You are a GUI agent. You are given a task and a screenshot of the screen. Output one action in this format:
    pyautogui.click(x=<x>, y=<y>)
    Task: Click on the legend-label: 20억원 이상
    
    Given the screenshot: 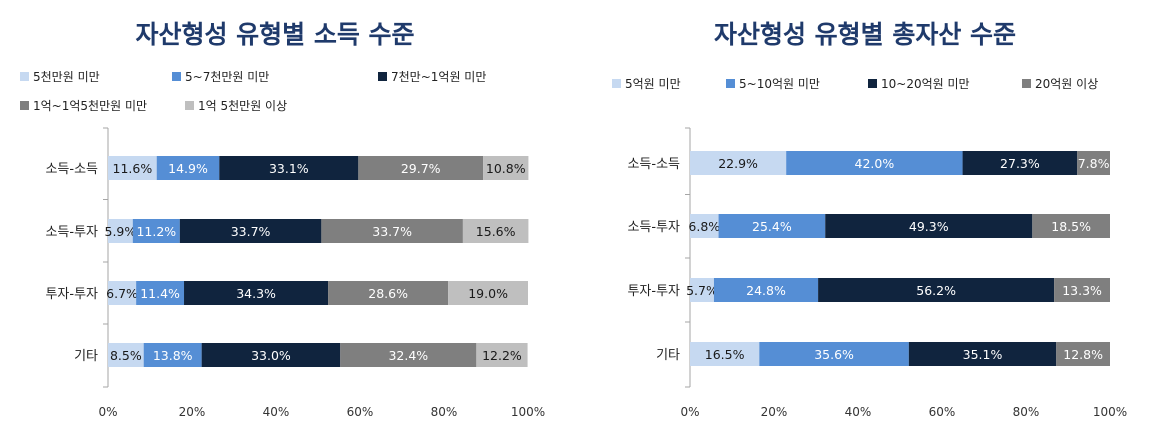 What is the action you would take?
    pyautogui.click(x=1066, y=84)
    